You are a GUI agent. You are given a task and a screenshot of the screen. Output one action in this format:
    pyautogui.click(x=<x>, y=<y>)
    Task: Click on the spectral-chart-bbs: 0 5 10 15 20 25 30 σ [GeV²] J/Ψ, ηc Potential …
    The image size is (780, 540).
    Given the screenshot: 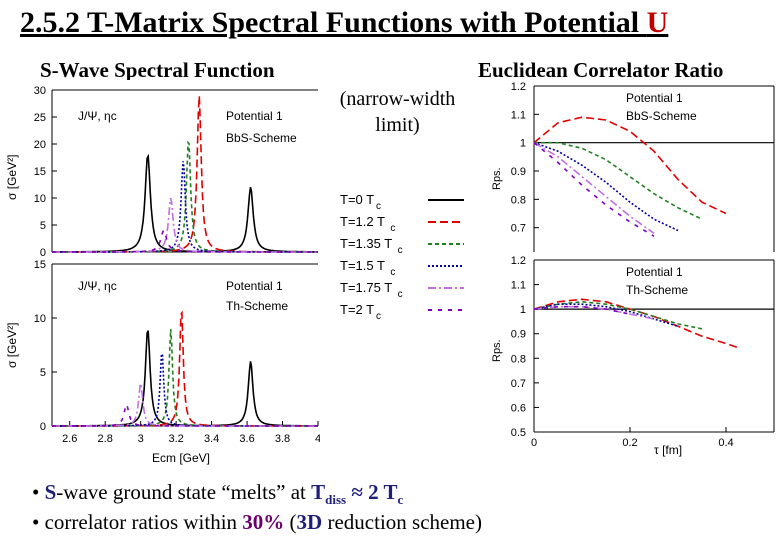 What is the action you would take?
    pyautogui.click(x=161, y=170)
    